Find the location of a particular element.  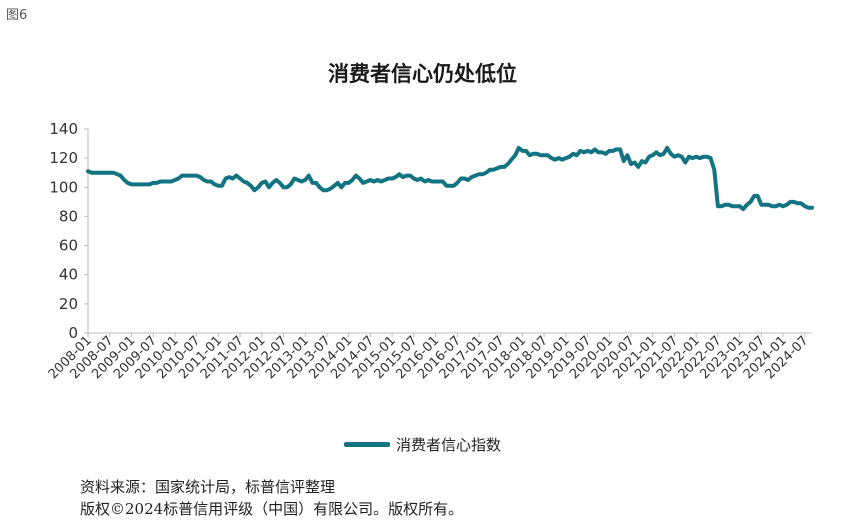

legend-swatch is located at coordinates (366, 444).